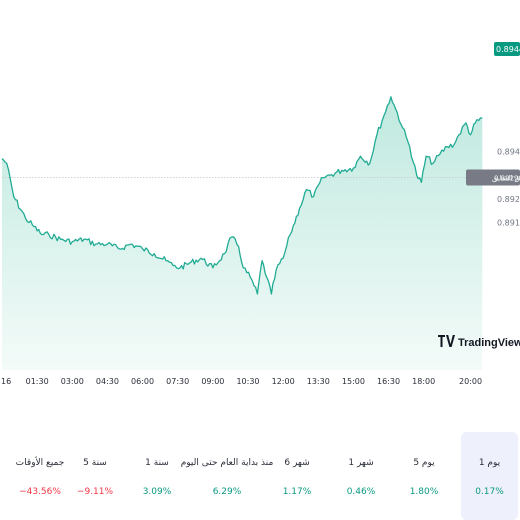 This screenshot has width=520, height=520. I want to click on period-3: 1 سنة 3.09%, so click(157, 476).